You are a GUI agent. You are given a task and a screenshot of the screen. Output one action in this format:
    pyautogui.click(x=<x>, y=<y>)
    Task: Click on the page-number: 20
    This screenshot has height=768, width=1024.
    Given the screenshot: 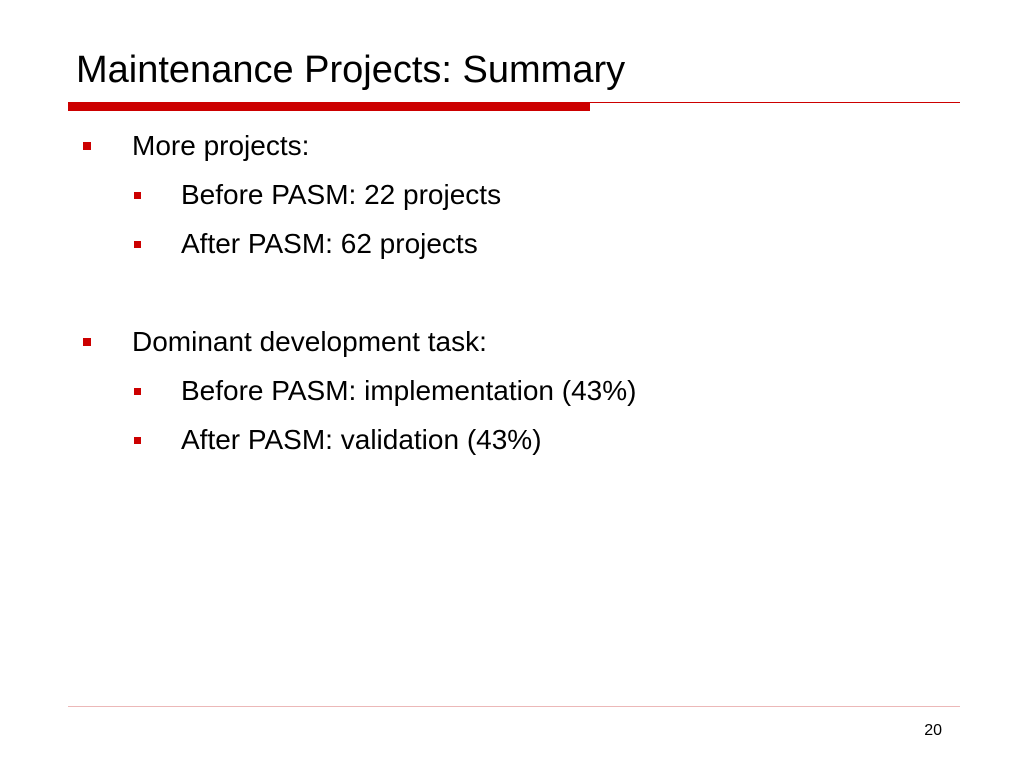 What is the action you would take?
    pyautogui.click(x=933, y=730)
    